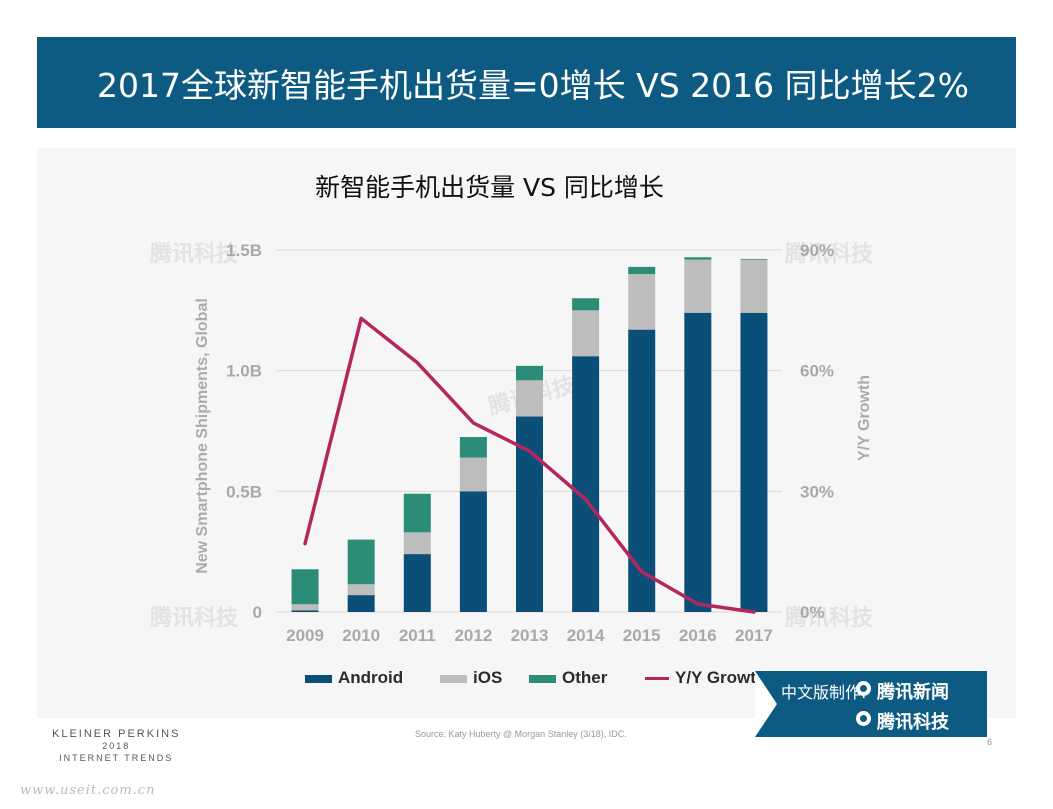 This screenshot has height=809, width=1053. I want to click on kpcb-logo: KLEINER PERKINS 2018 INTERNET TRENDS, so click(116, 746).